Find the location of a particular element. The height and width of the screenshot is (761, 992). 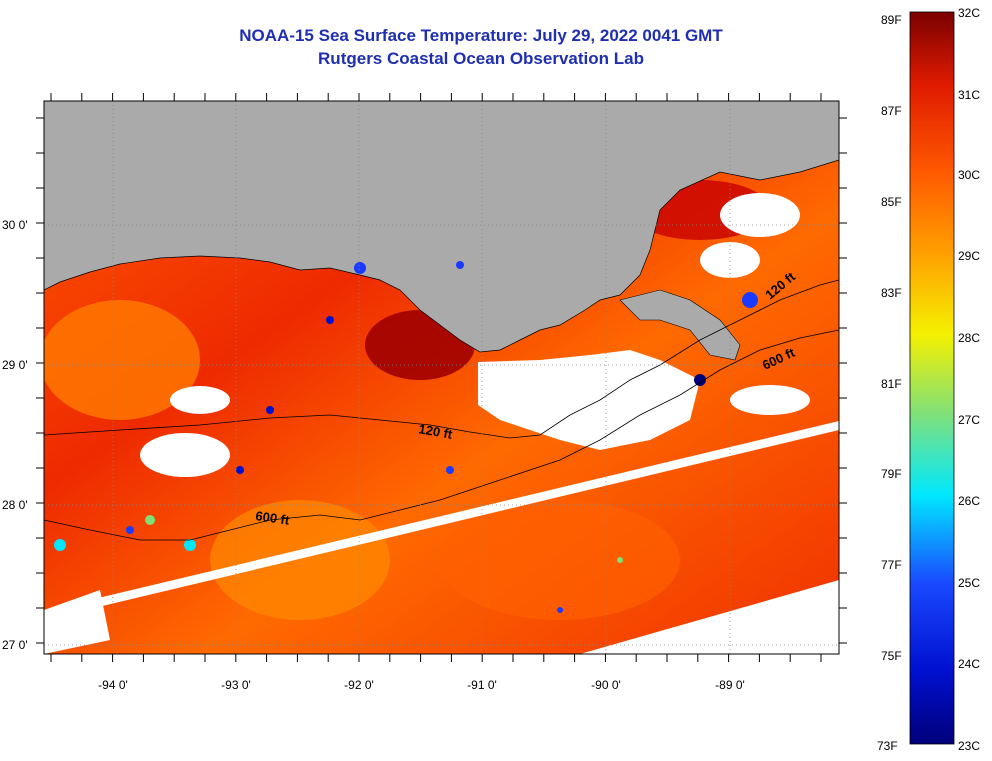

colorbar-fahrenheit-label: 83F is located at coordinates (891, 293).